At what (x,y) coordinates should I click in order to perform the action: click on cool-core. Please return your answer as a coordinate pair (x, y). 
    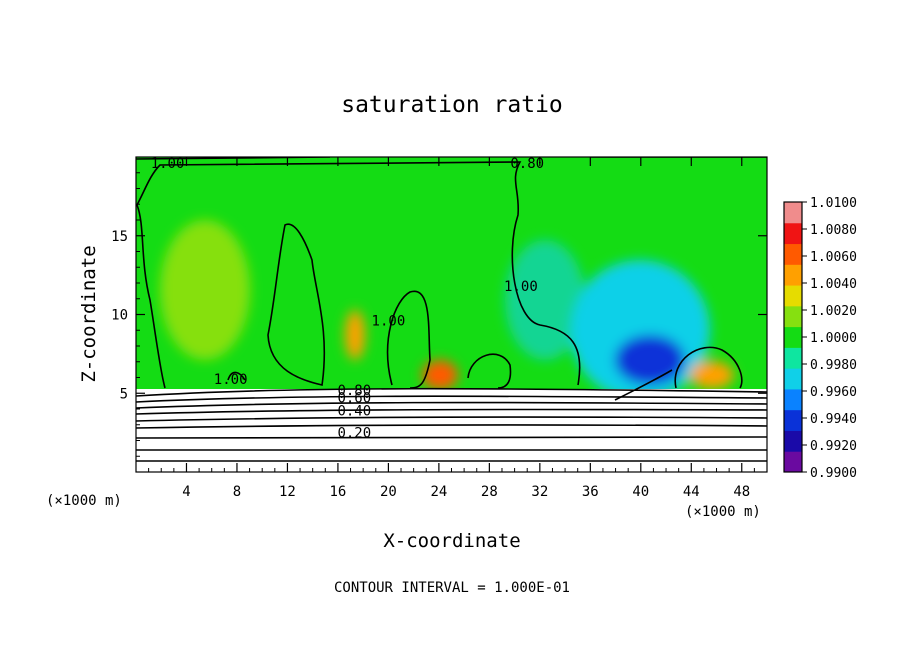
    Looking at the image, I should click on (650, 360).